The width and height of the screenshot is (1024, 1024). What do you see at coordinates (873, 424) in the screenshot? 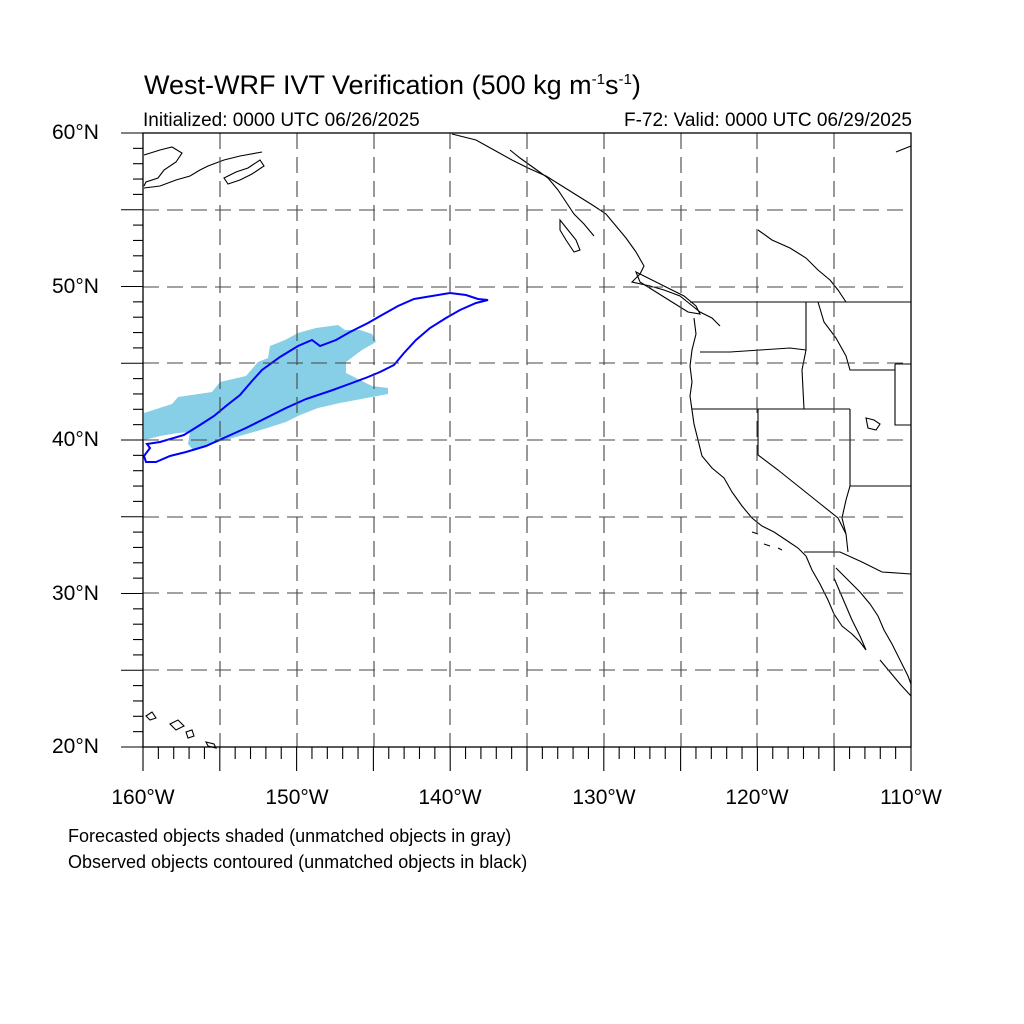
I see `great-salt-lake` at bounding box center [873, 424].